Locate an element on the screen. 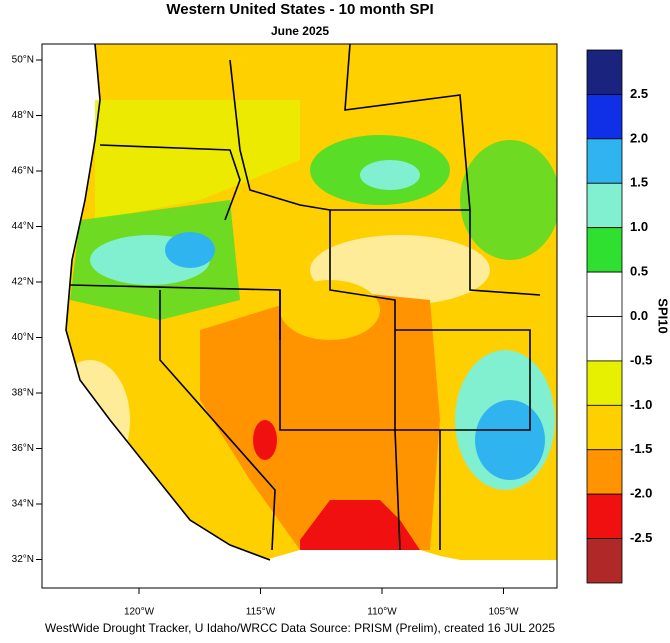  lat-label: 50°N is located at coordinates (23, 60).